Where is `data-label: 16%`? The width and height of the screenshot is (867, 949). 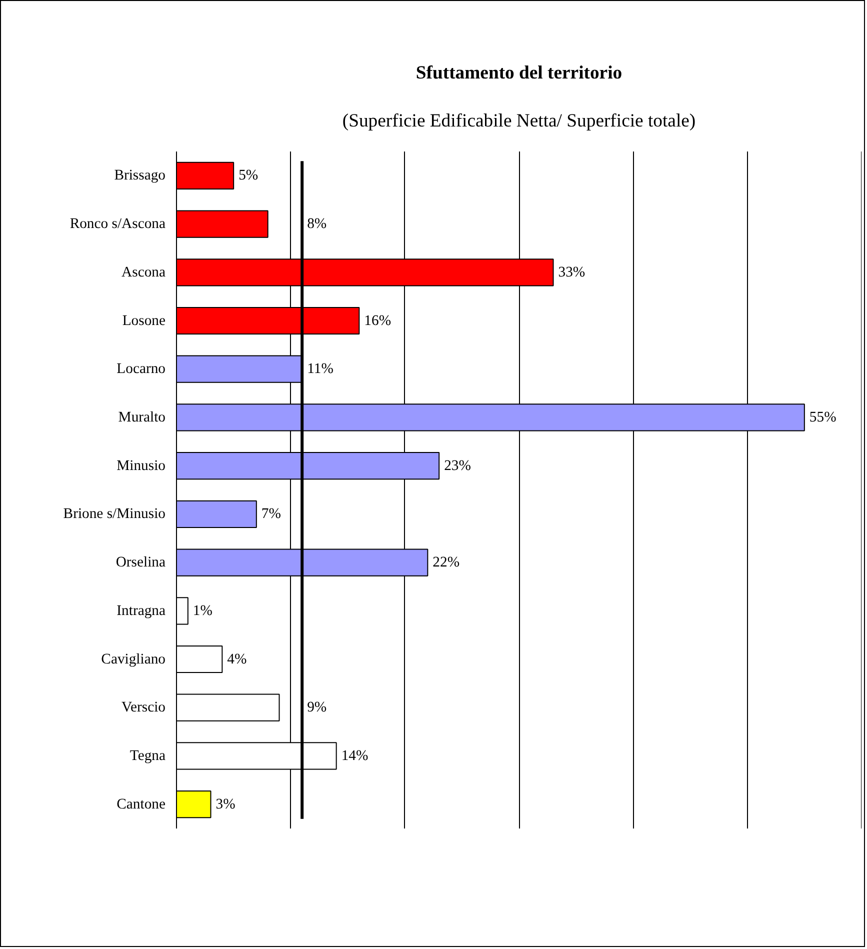
data-label: 16% is located at coordinates (378, 320).